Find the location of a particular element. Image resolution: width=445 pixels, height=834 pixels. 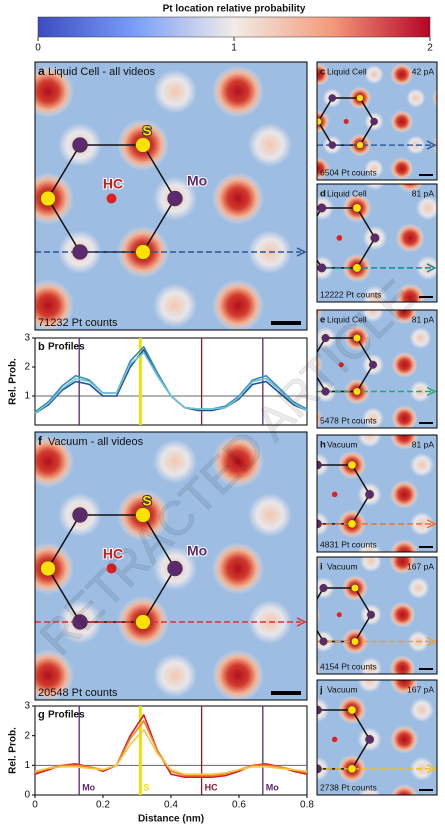

y-tick-label: 2 is located at coordinates (27, 735).